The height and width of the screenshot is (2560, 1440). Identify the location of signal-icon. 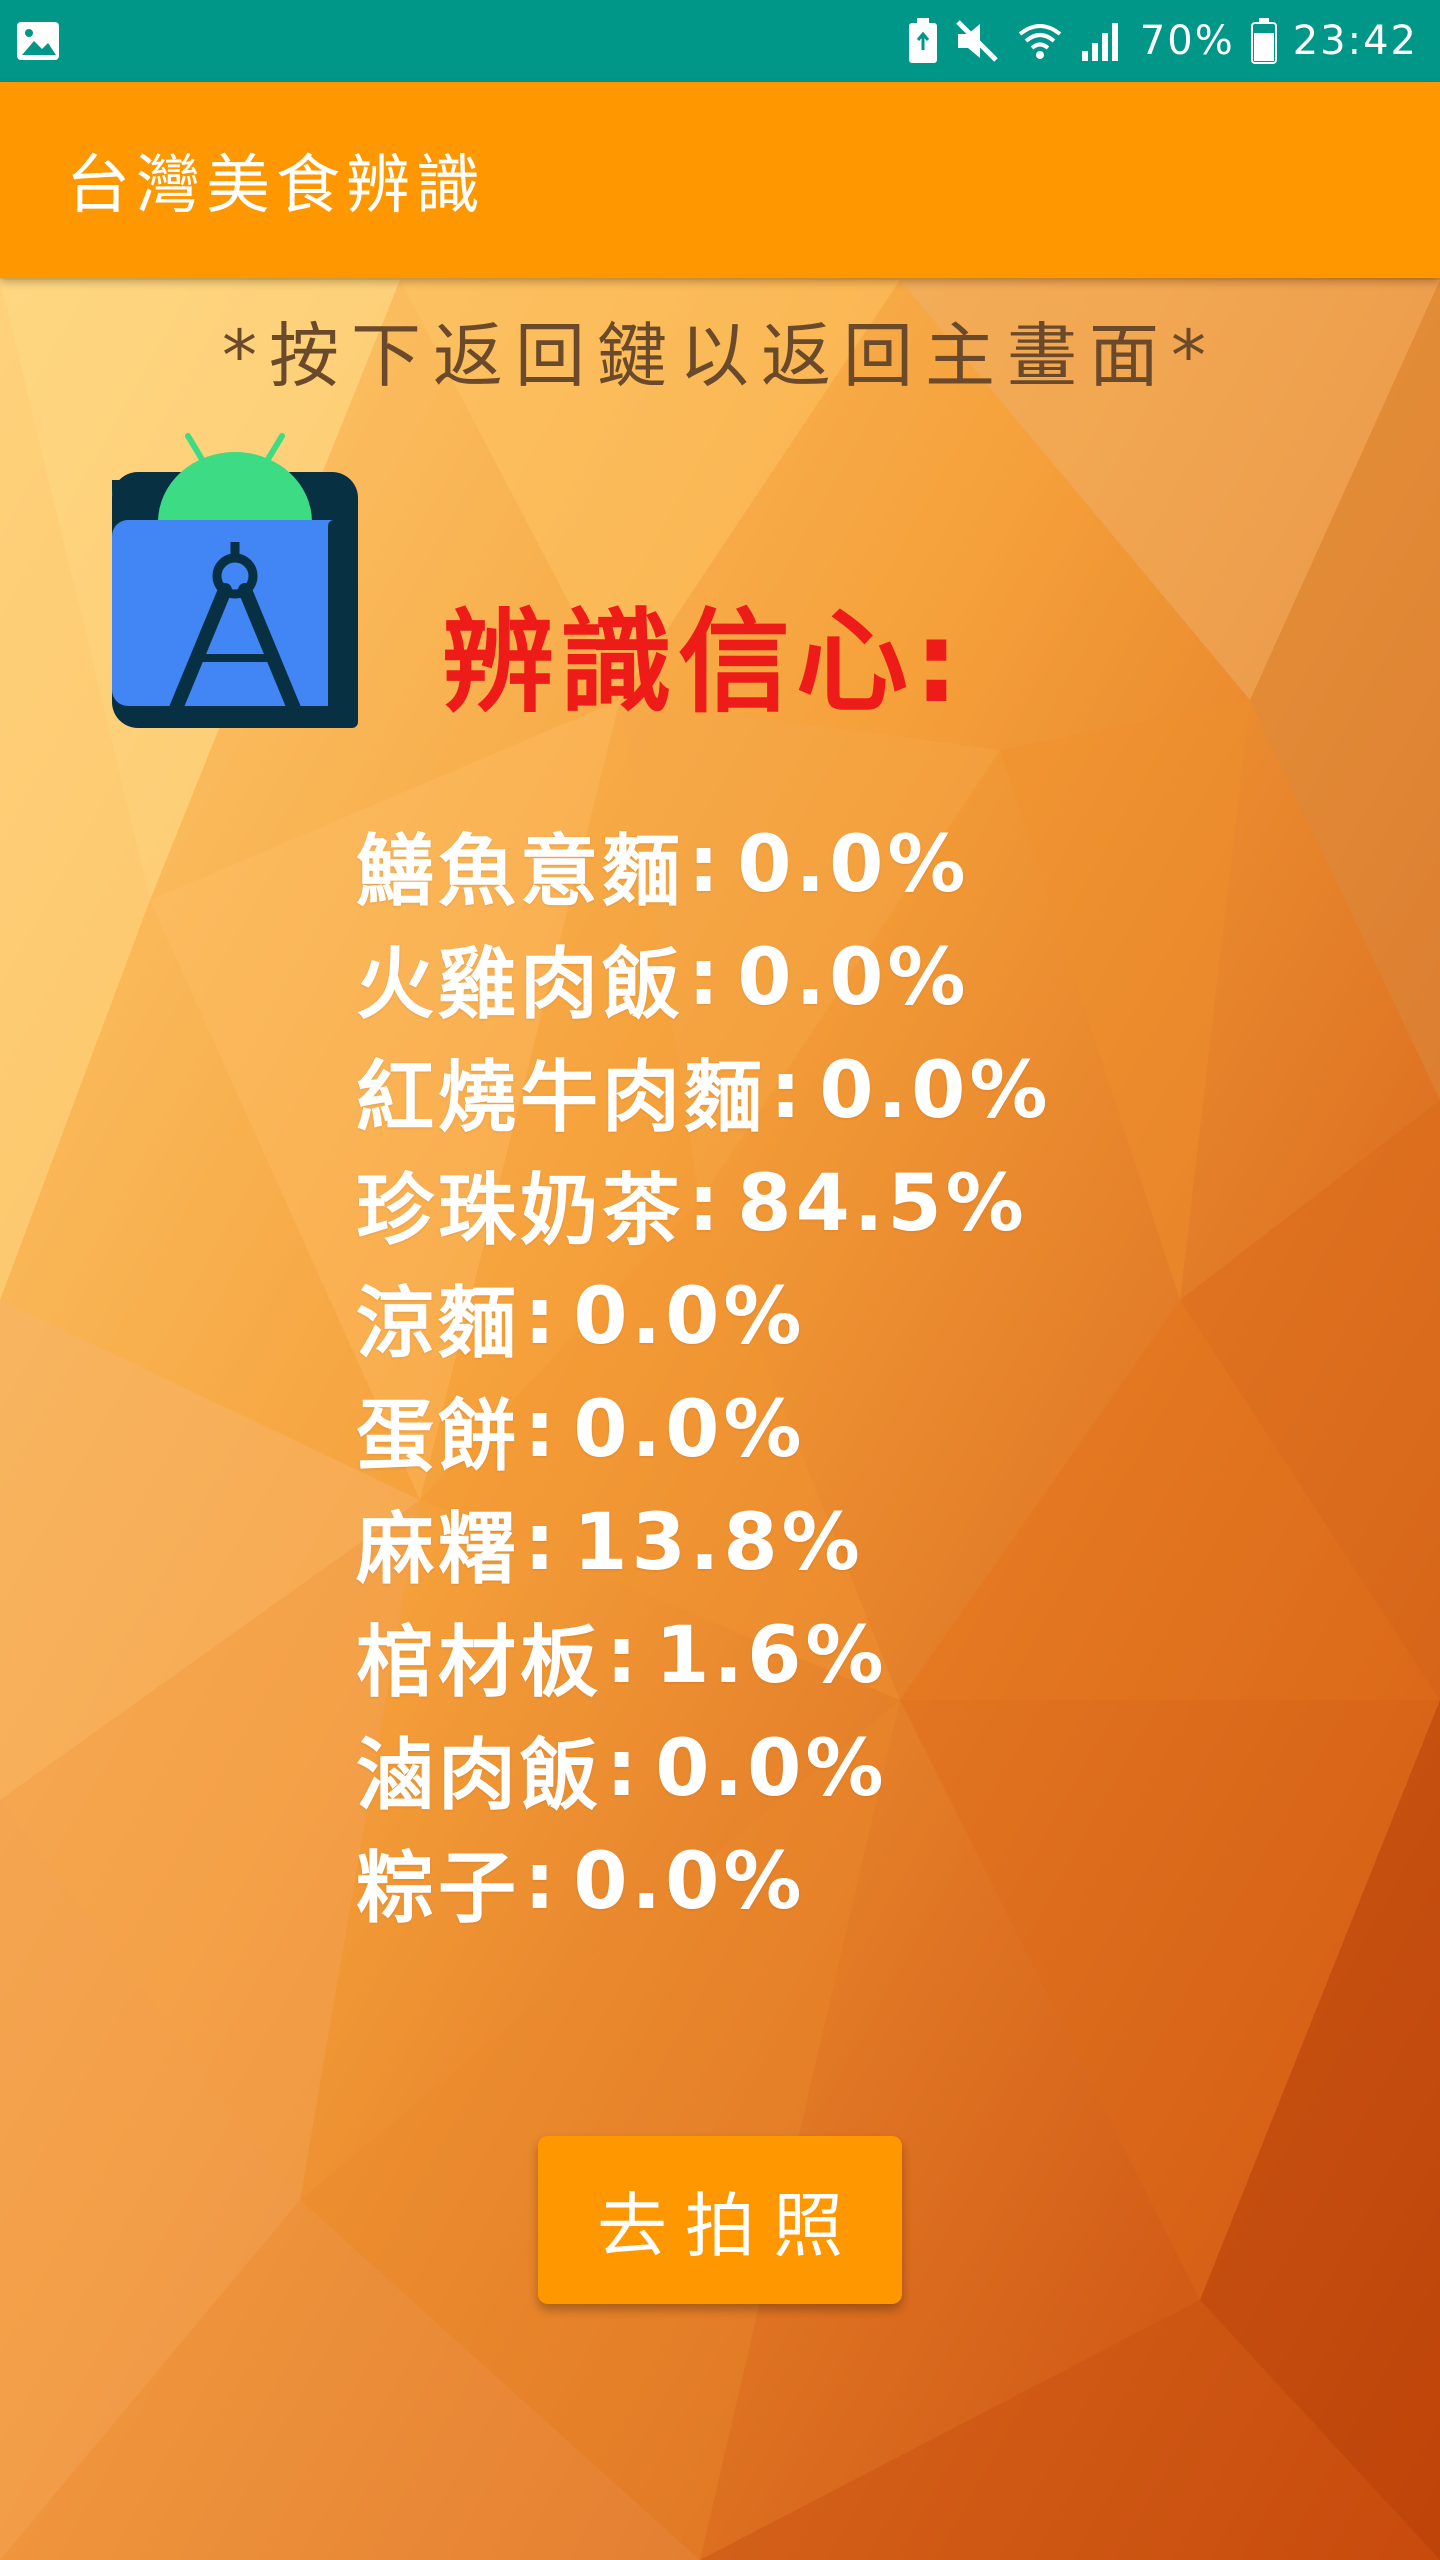
(1102, 41).